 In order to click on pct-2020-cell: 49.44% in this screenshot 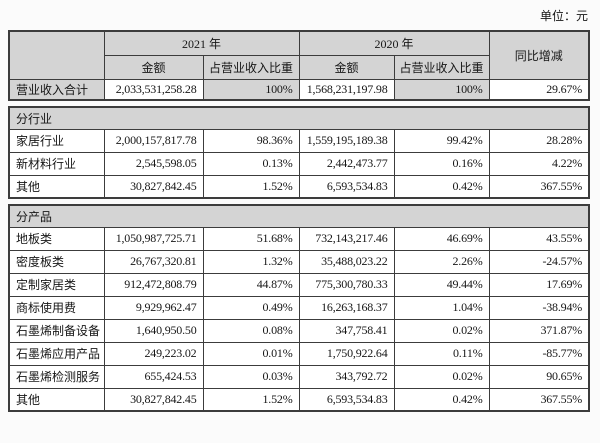, I will do `click(441, 284)`.